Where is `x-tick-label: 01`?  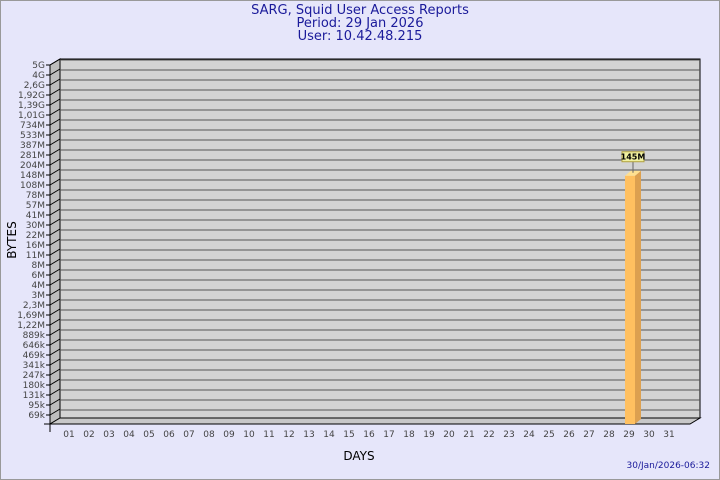 x-tick-label: 01 is located at coordinates (68, 435).